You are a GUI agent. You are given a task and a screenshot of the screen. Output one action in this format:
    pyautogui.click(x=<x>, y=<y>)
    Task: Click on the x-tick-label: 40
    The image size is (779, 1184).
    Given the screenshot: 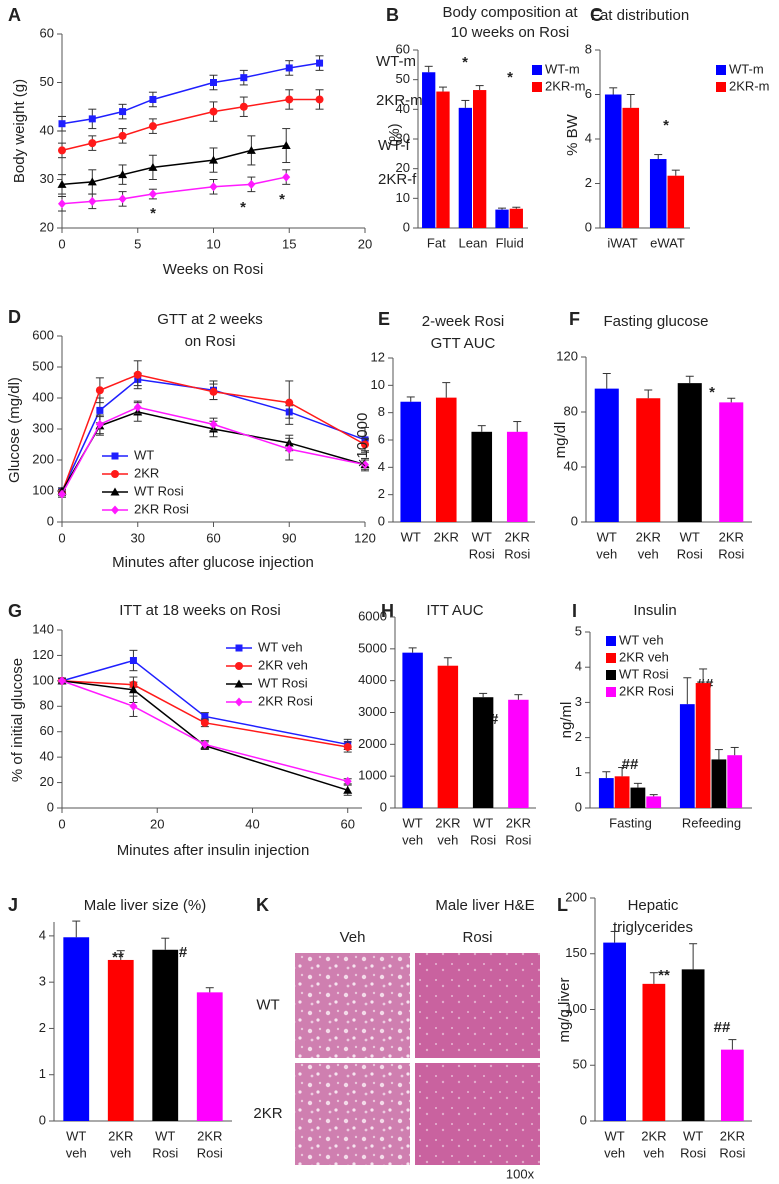 What is the action you would take?
    pyautogui.click(x=252, y=823)
    